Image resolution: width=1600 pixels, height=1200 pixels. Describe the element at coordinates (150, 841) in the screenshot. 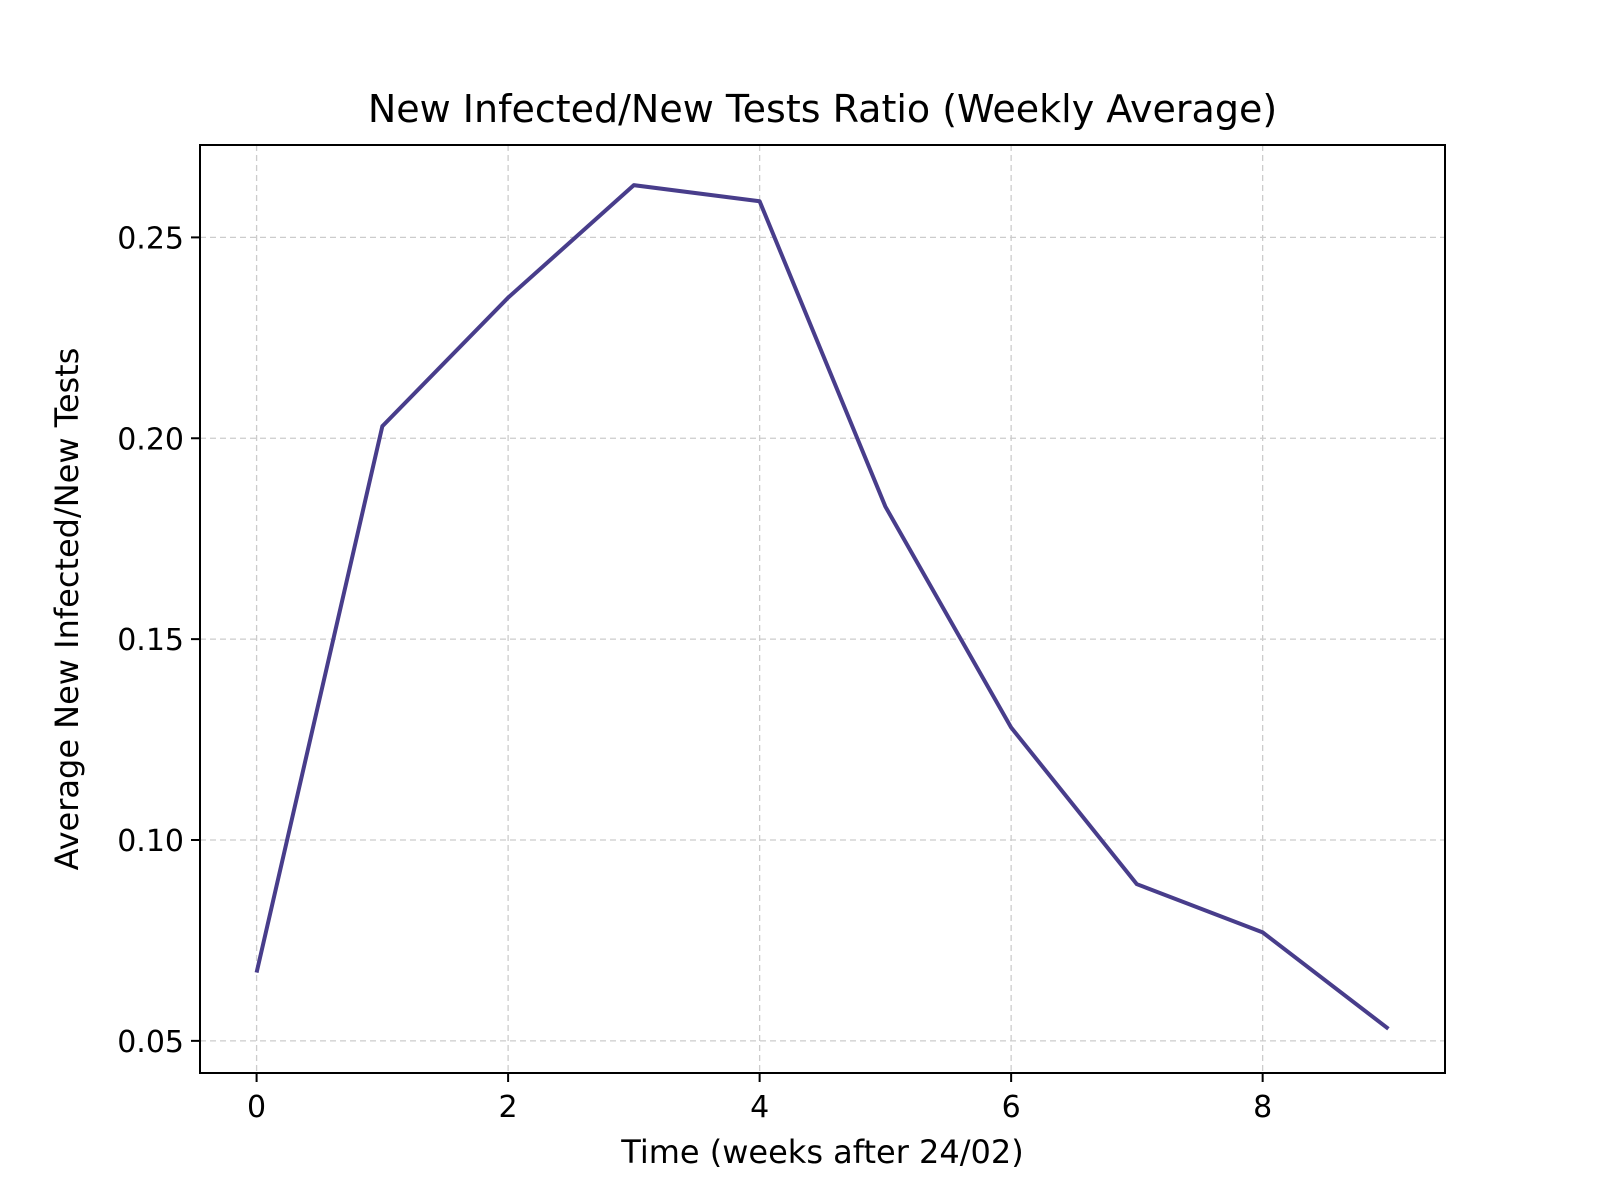

I see `y-tick-label: 0.10` at that location.